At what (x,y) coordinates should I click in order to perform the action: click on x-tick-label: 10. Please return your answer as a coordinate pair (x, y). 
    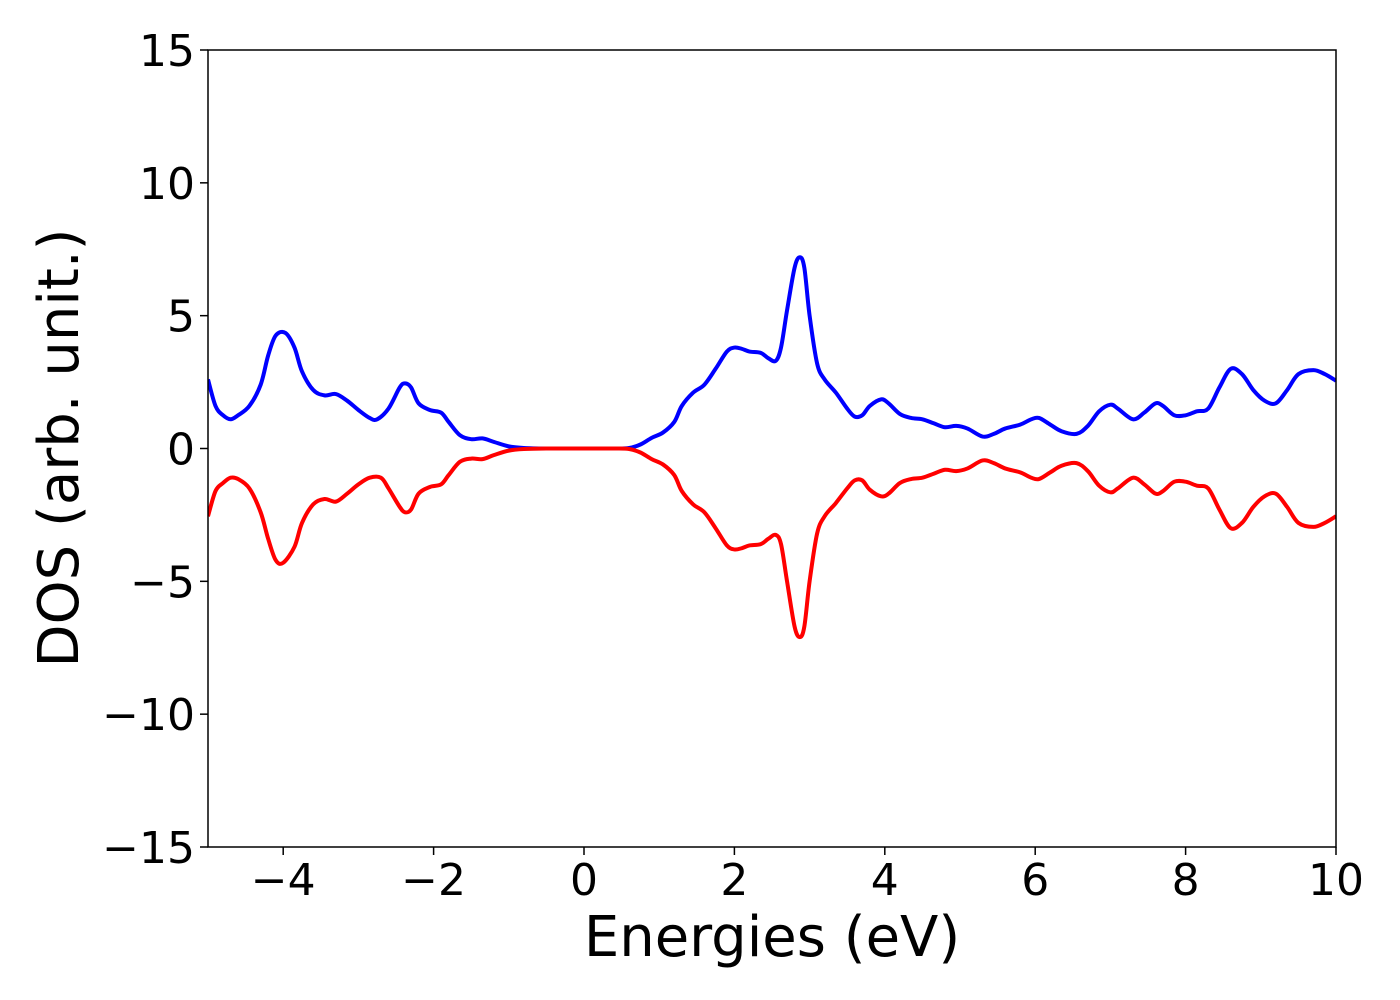
    Looking at the image, I should click on (1336, 880).